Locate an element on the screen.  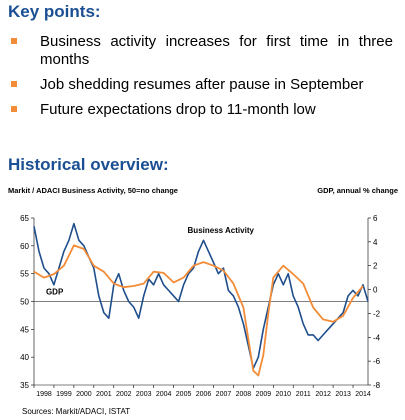
x-tick-label: 2002 is located at coordinates (124, 394).